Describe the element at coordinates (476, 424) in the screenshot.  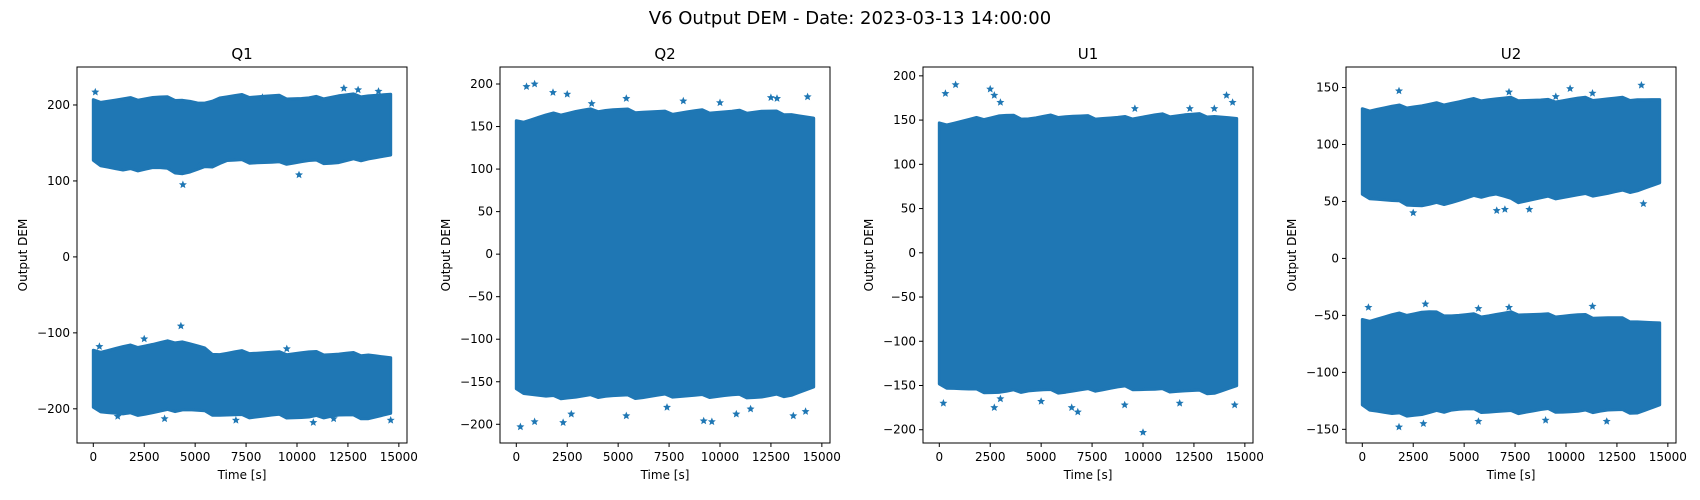
I see `y-tick-label: −200` at that location.